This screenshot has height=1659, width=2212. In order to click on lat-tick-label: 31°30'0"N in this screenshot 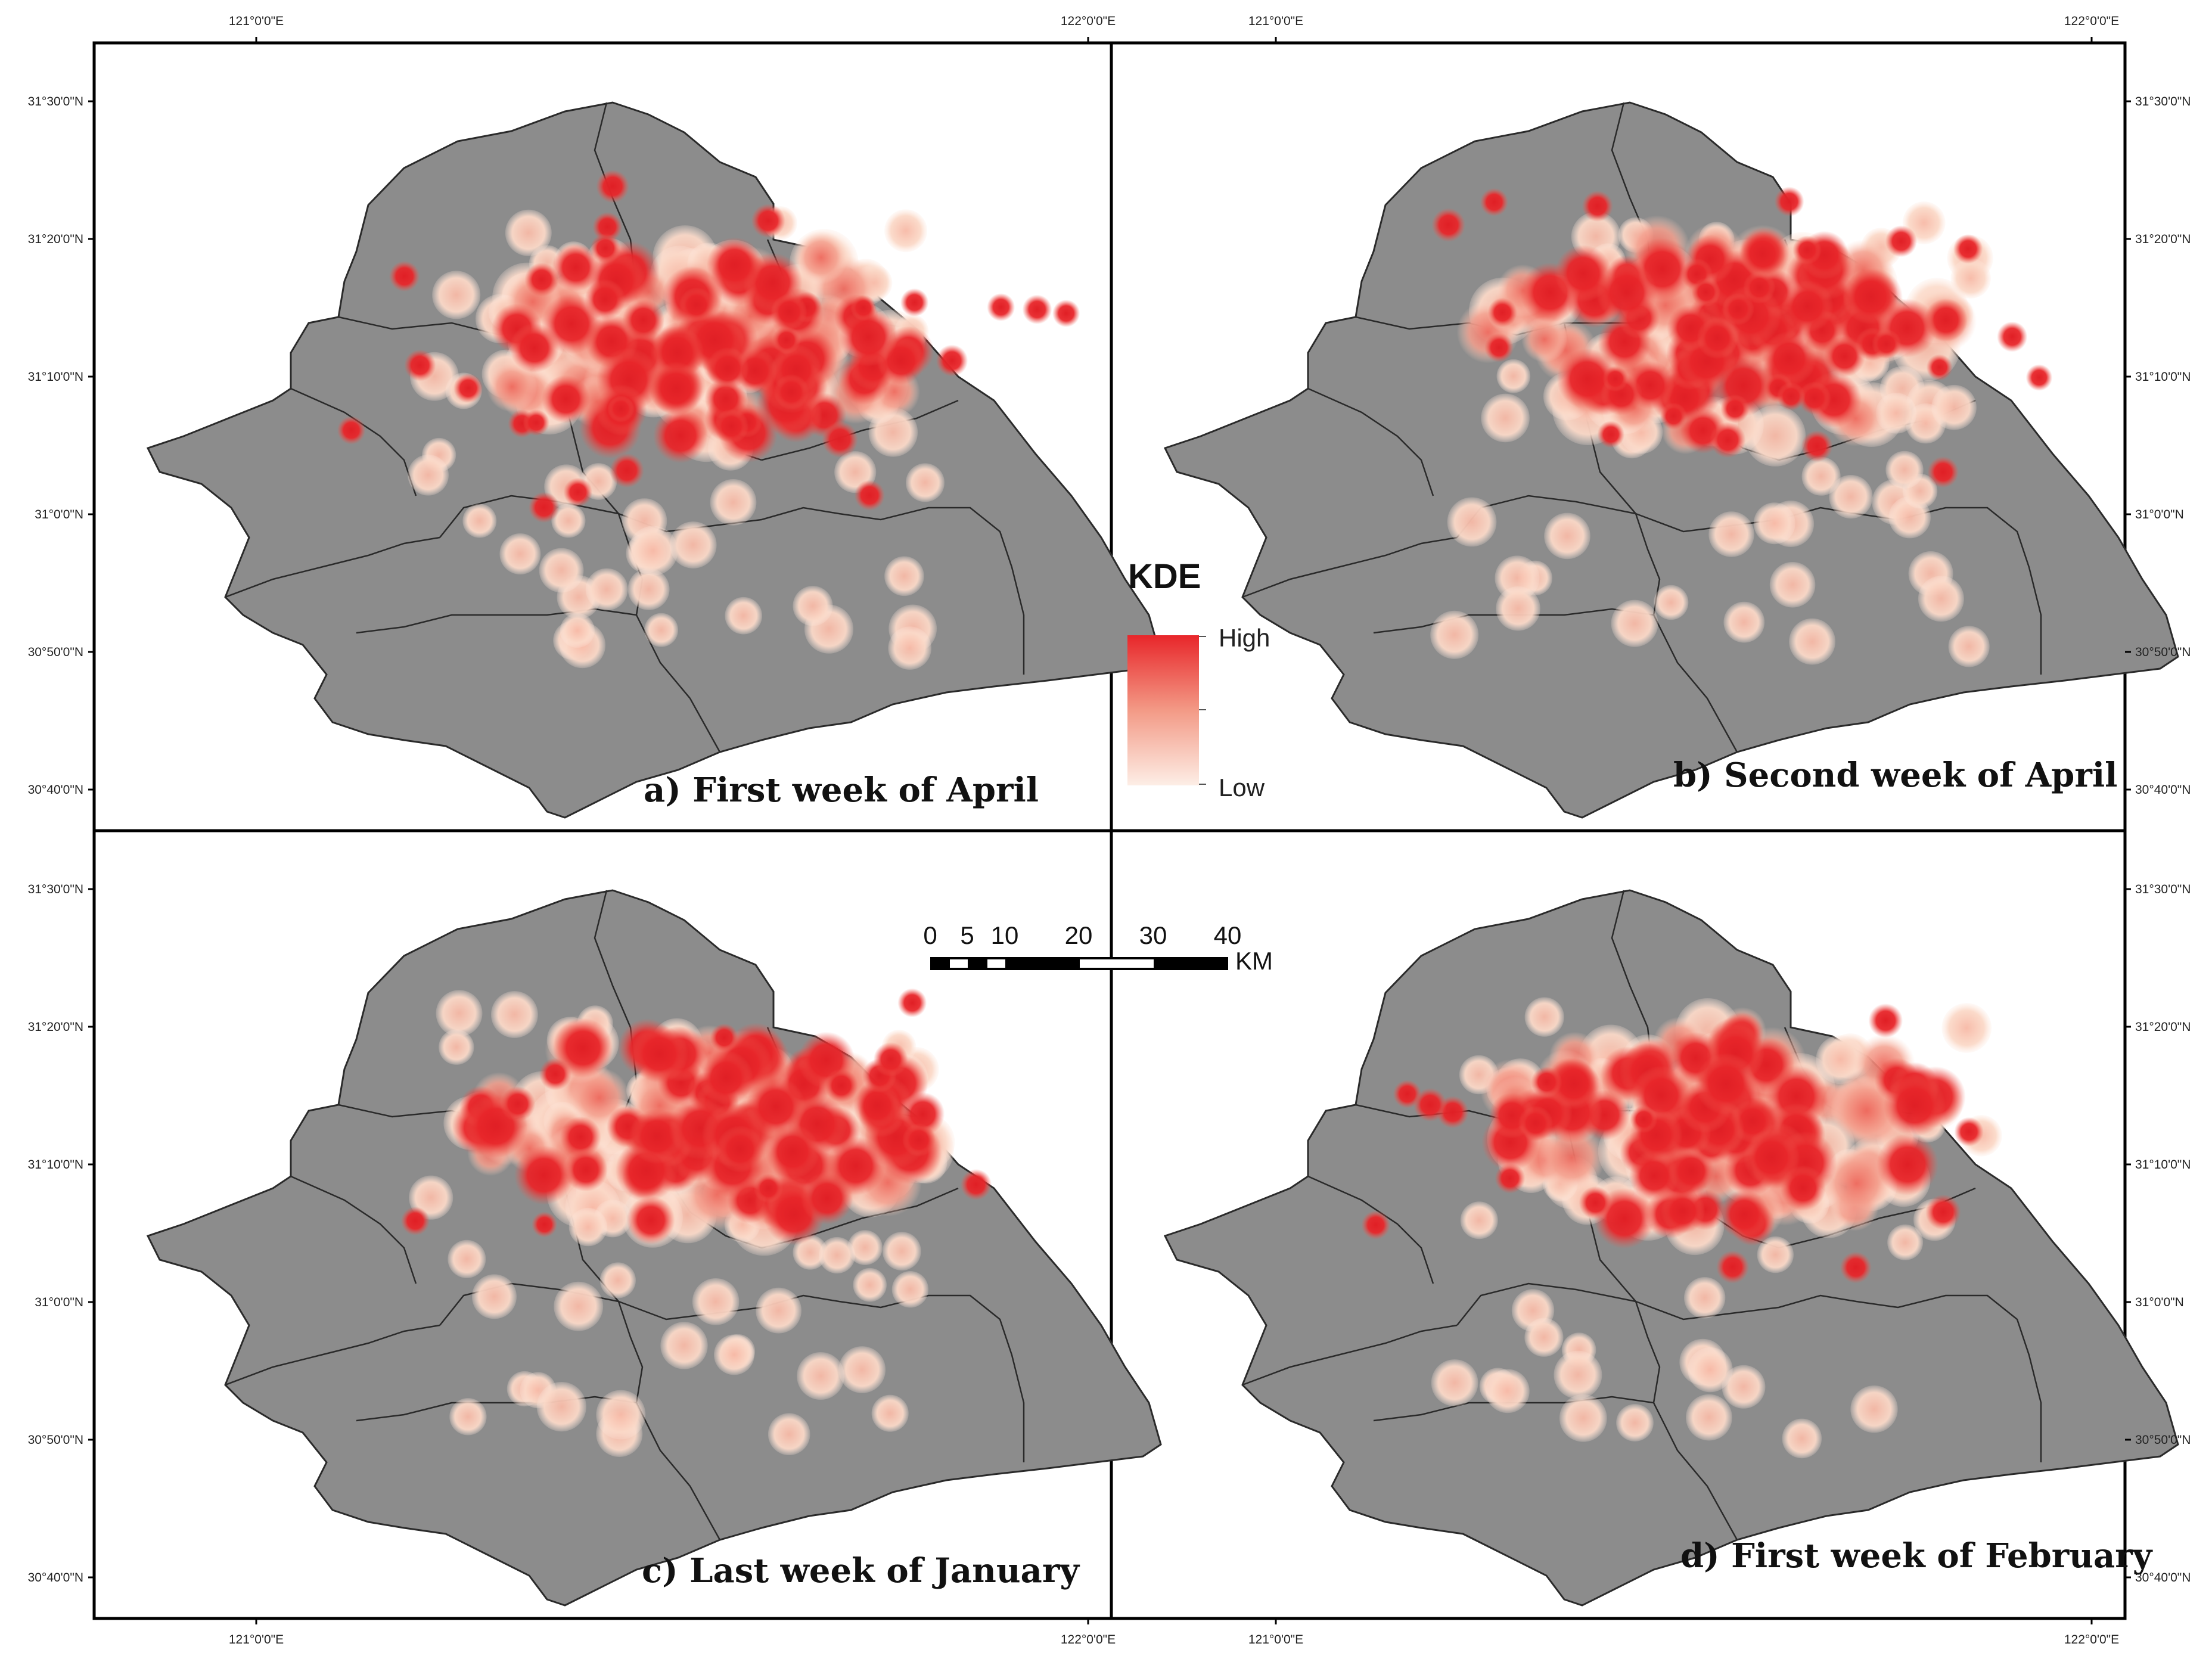, I will do `click(55, 101)`.